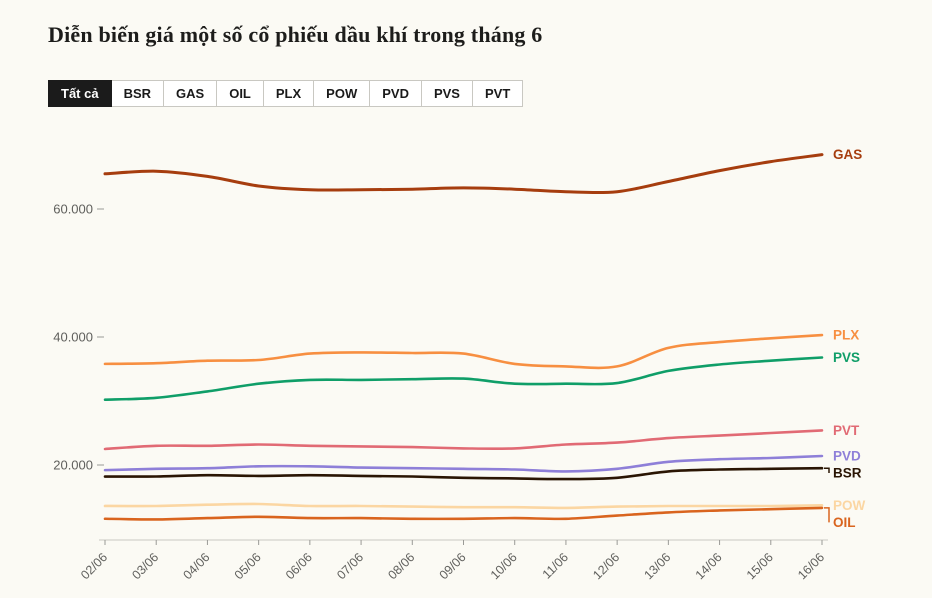  Describe the element at coordinates (555, 565) in the screenshot. I see `x-tick-label: 11/06` at that location.